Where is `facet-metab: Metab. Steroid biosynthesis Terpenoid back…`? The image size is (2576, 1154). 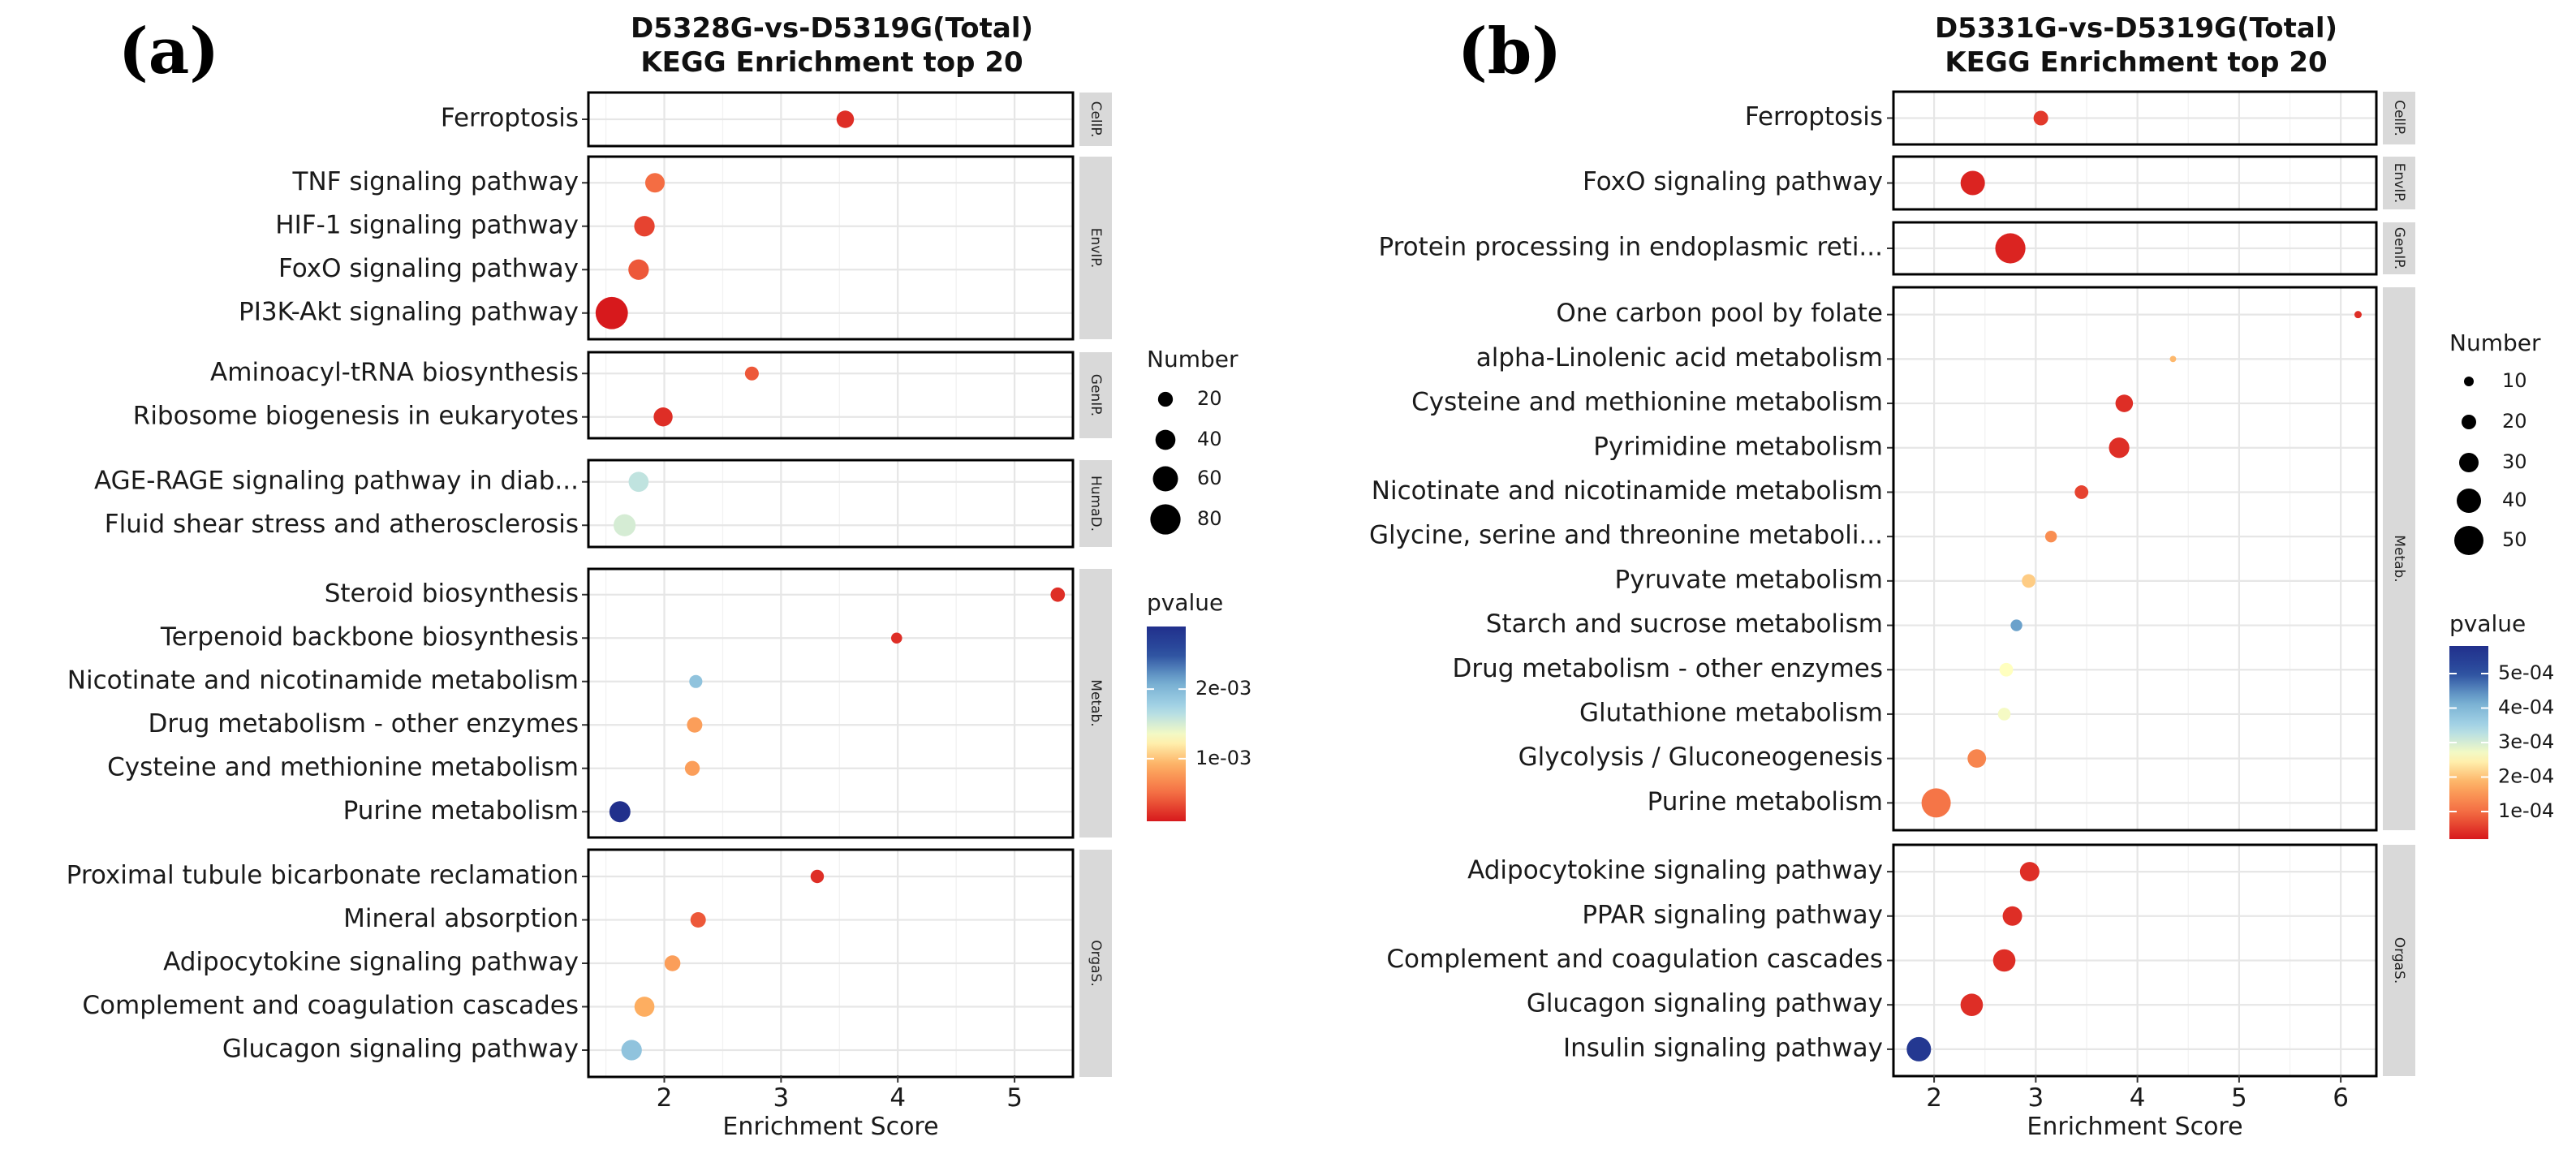 facet-metab: Metab. Steroid biosynthesis Terpenoid back… is located at coordinates (590, 703).